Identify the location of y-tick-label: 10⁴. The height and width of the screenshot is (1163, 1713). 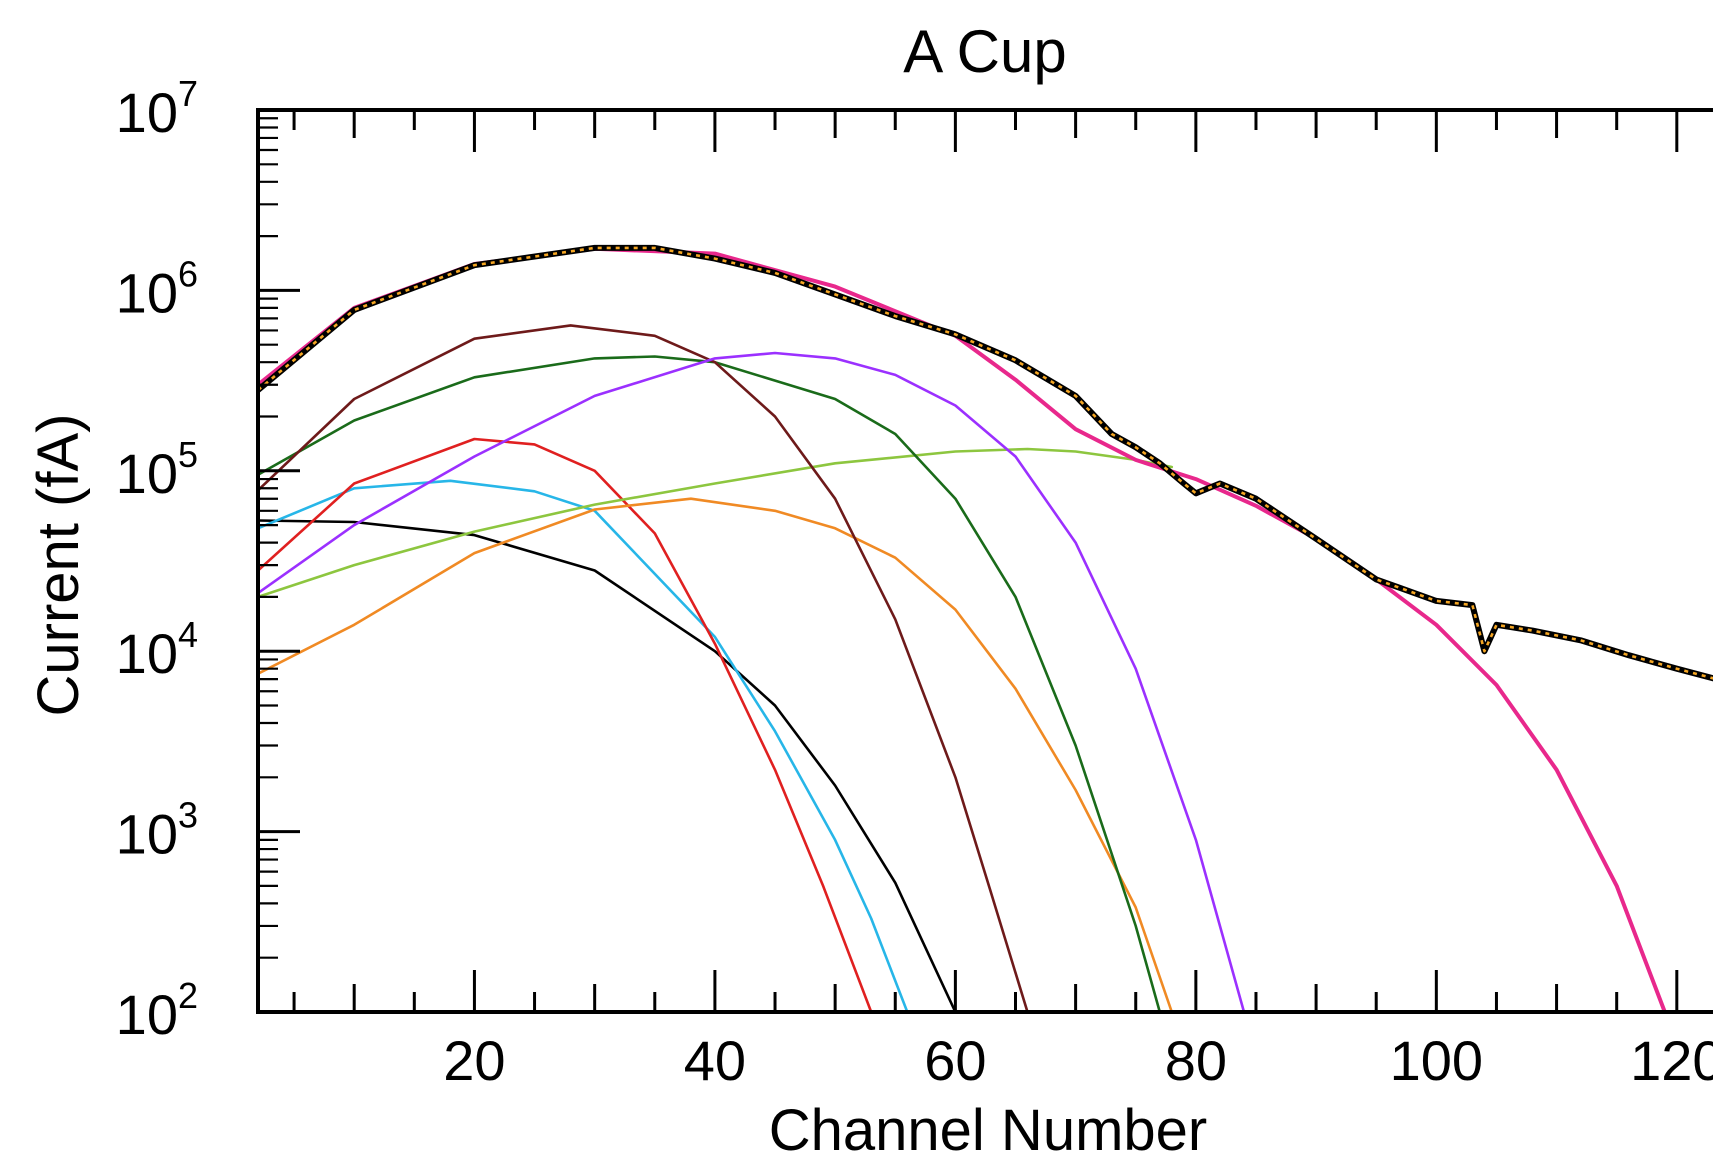
(157, 649).